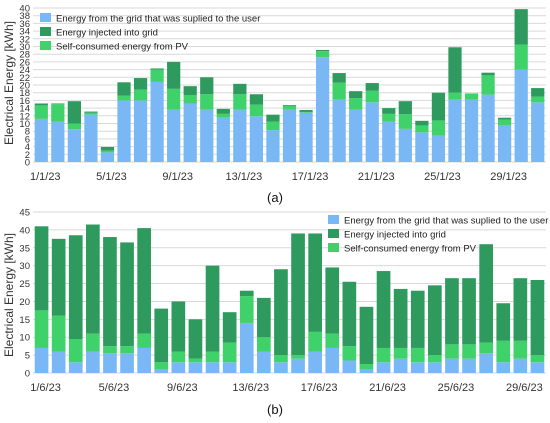  I want to click on y-tick-label: 22, so click(24, 78).